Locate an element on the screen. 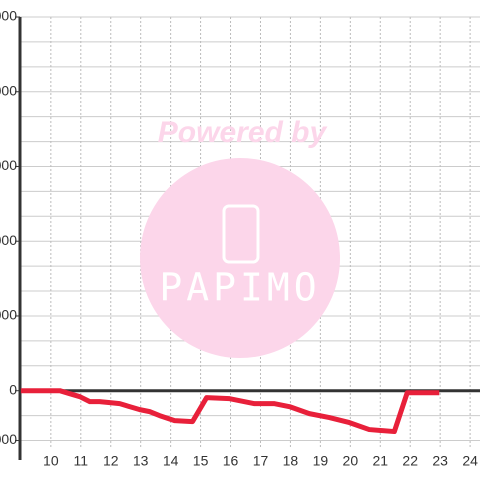  x-tick-label: 21 is located at coordinates (380, 461).